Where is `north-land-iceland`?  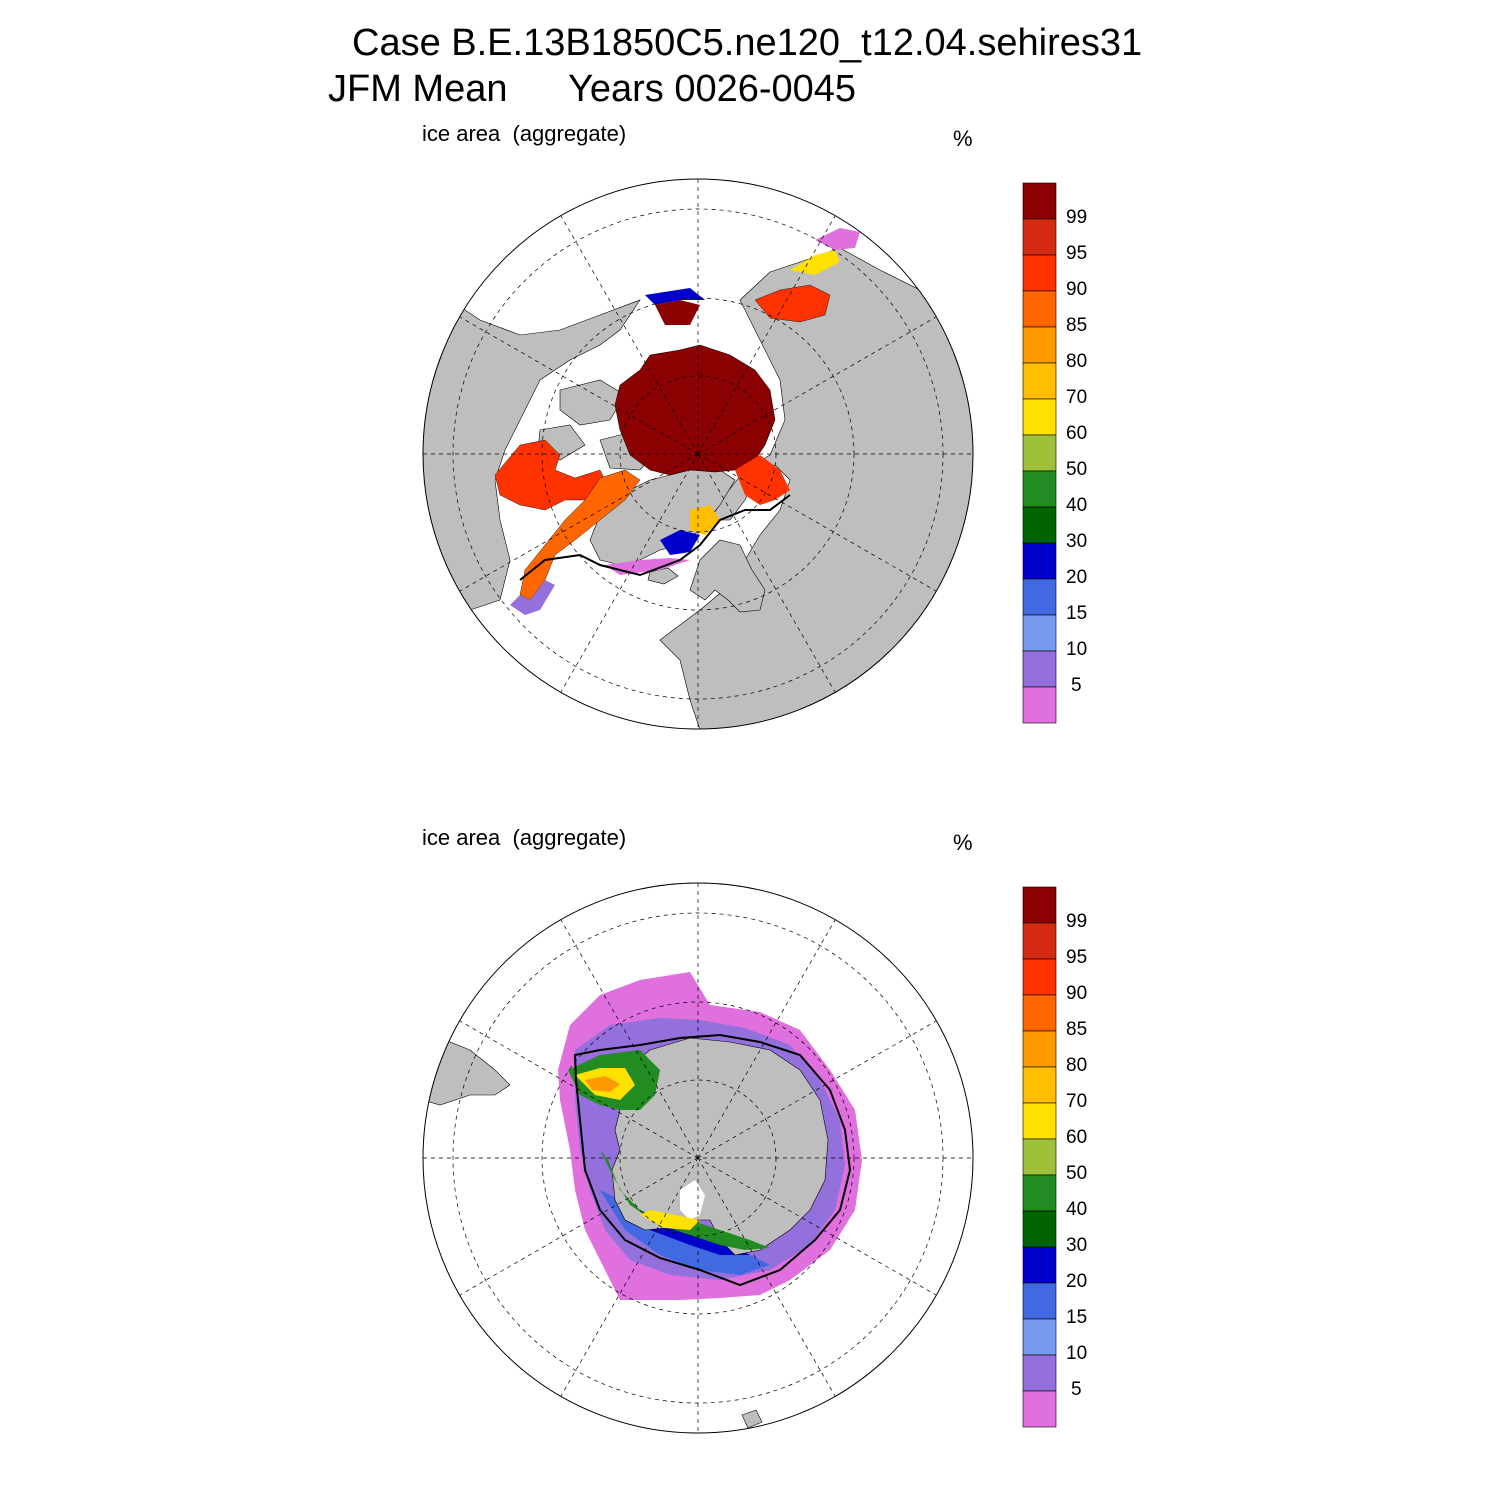
north-land-iceland is located at coordinates (663, 576).